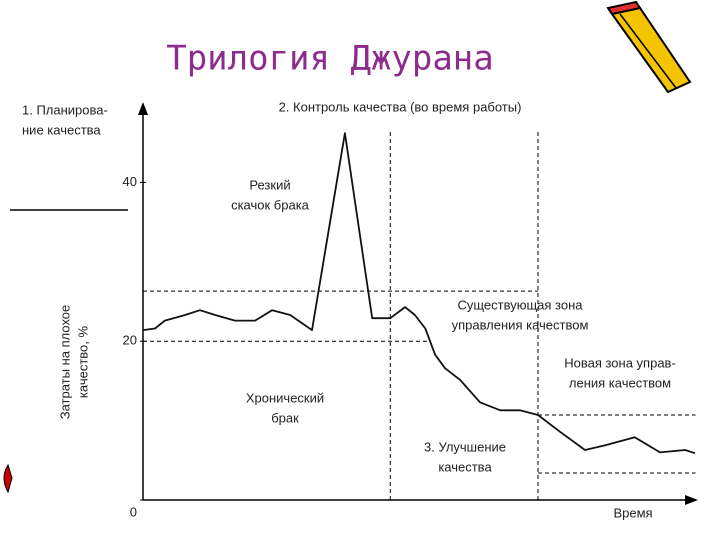  Describe the element at coordinates (130, 181) in the screenshot. I see `y-tick-label: 40` at that location.